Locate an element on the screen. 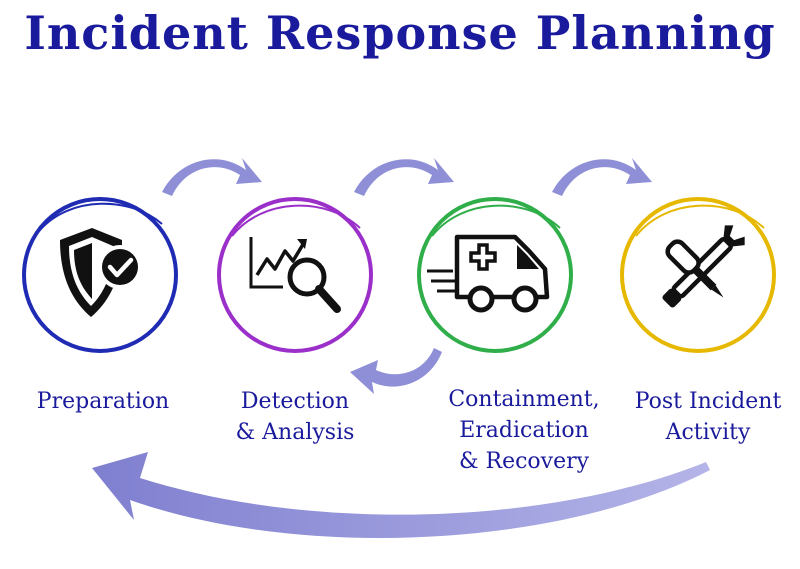 This screenshot has width=800, height=569. stage-label-preparation: Preparation is located at coordinates (103, 401).